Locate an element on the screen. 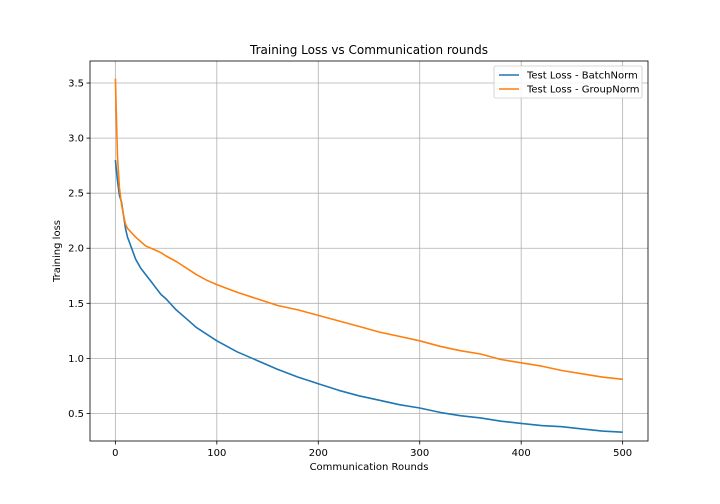 This screenshot has width=720, height=504. y-tick-label: 3.0 is located at coordinates (76, 139).